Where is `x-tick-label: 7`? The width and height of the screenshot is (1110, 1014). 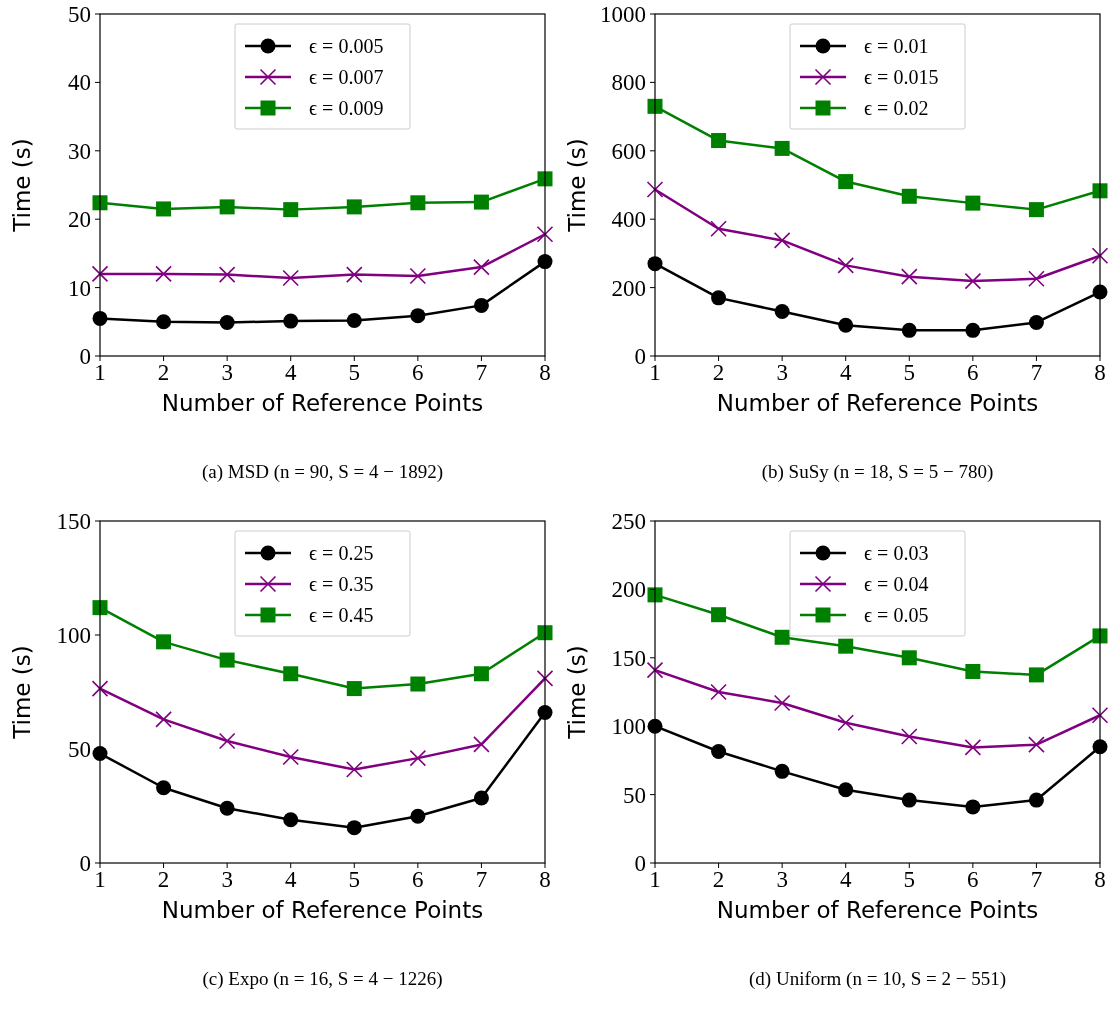 x-tick-label: 7 is located at coordinates (1036, 372).